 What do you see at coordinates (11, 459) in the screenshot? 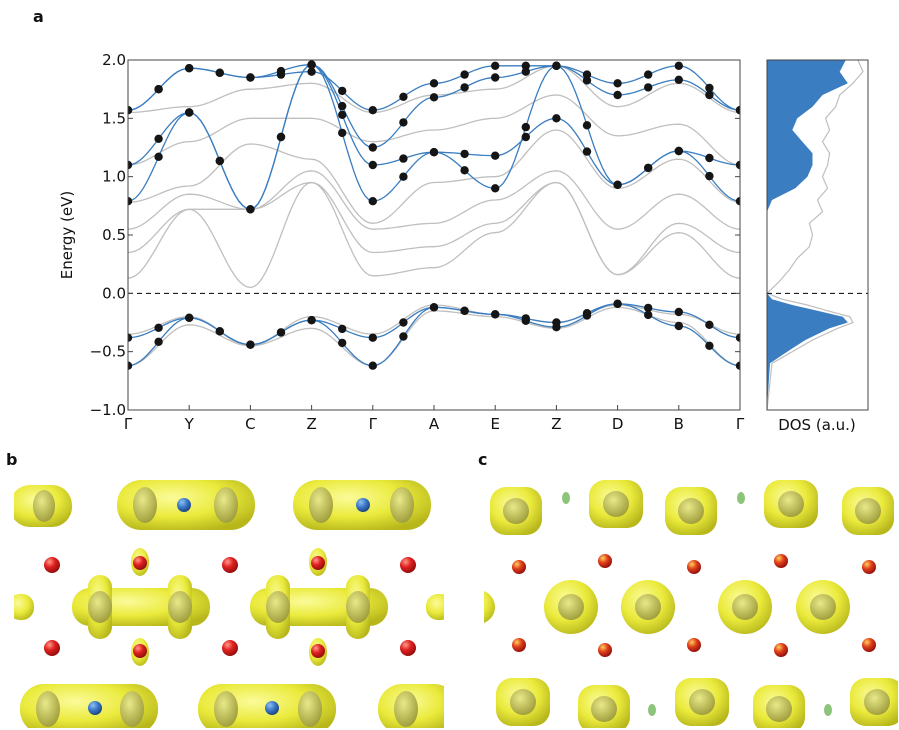
I see `panel-label-b: b` at bounding box center [11, 459].